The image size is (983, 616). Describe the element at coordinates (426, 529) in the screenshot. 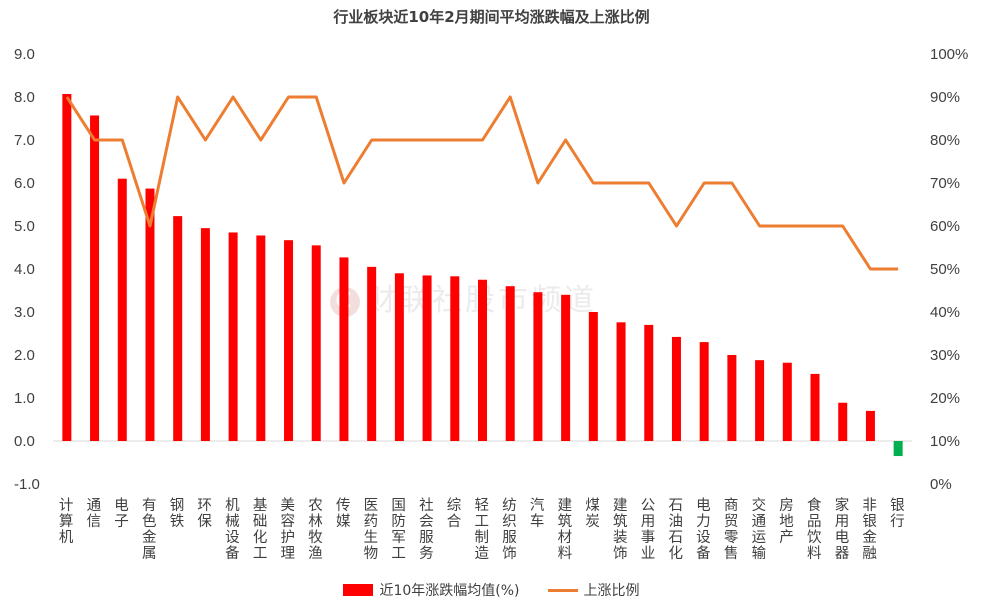

I see `x-category-label: 社会服务` at that location.